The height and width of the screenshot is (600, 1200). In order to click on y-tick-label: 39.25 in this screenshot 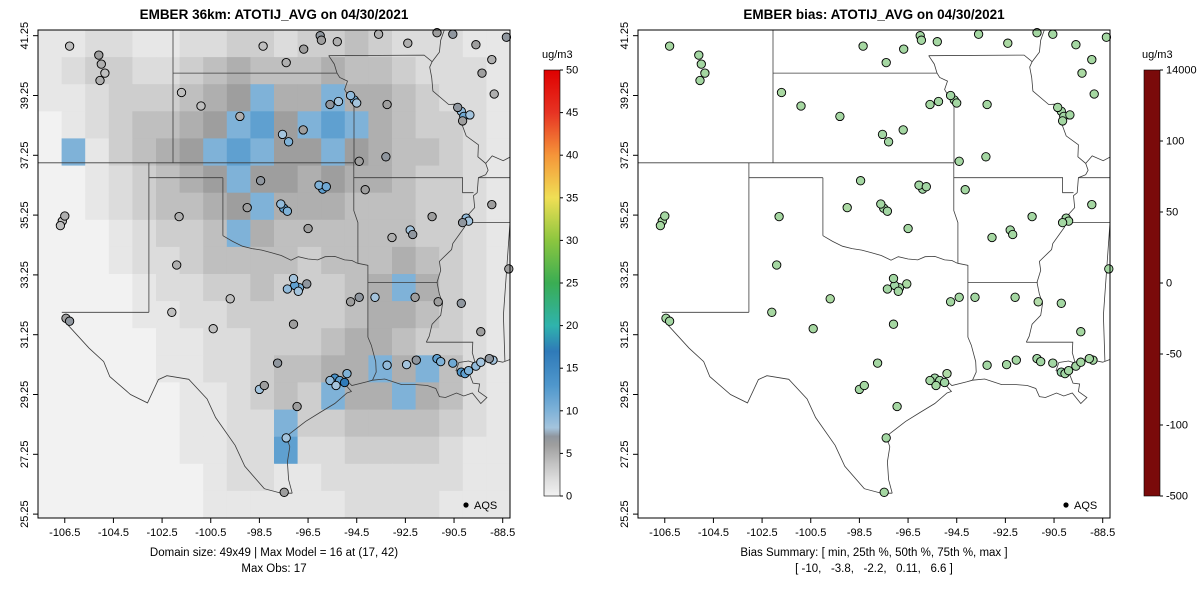, I will do `click(25, 96)`.